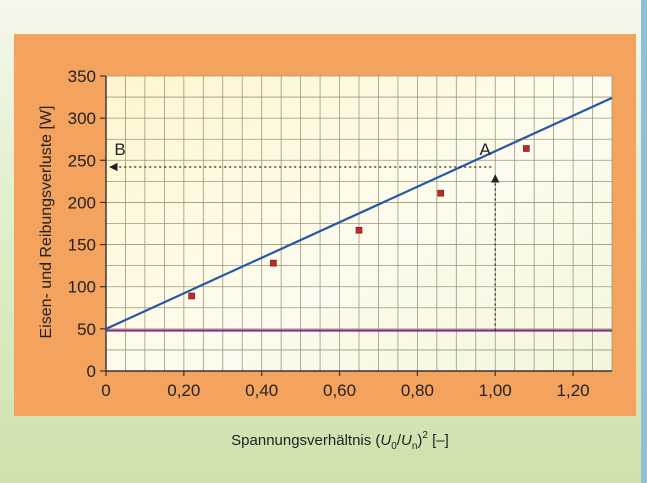  What do you see at coordinates (573, 390) in the screenshot?
I see `x-tick-label: 1,20` at bounding box center [573, 390].